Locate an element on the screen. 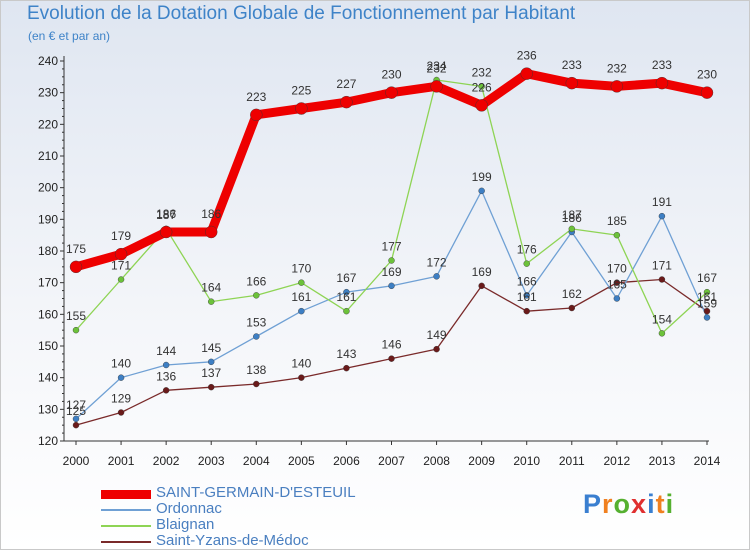 This screenshot has height=550, width=750. data-label: 137 is located at coordinates (211, 373).